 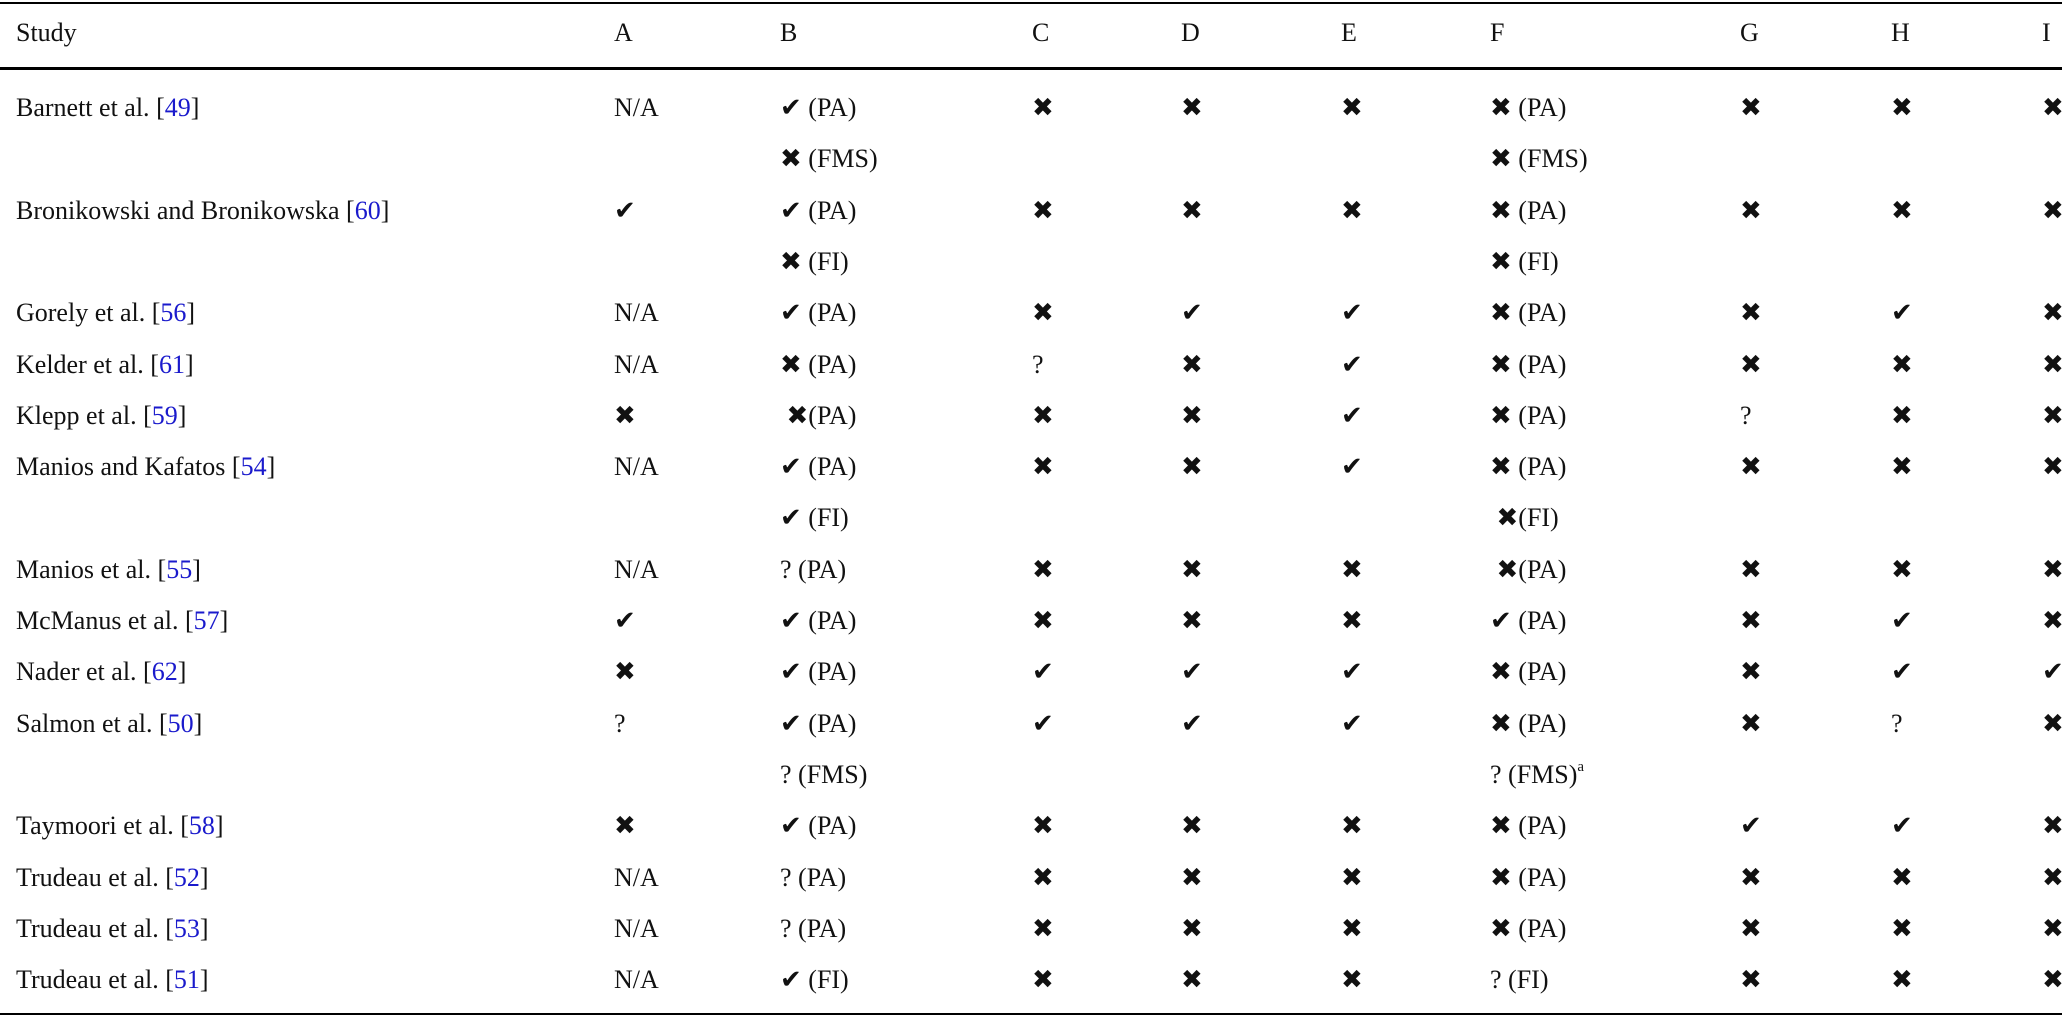 I want to click on header-cell: E, so click(x=1349, y=32).